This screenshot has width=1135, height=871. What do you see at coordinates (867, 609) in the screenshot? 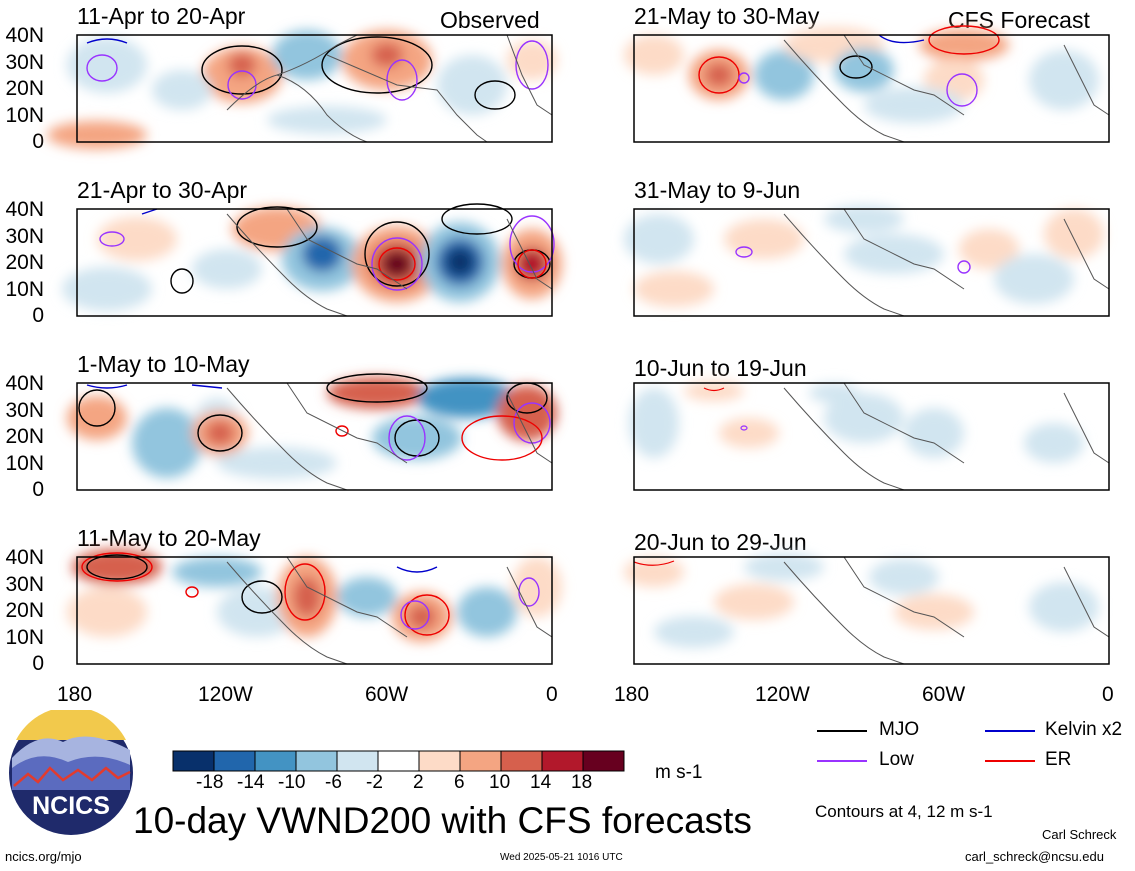
I see `map-panel-r3` at bounding box center [867, 609].